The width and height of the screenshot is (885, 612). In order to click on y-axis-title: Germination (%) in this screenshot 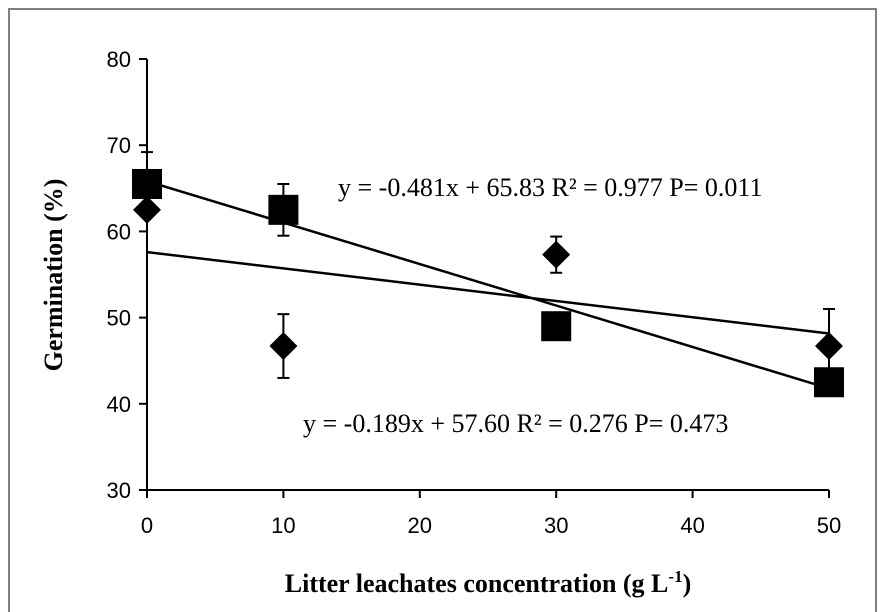, I will do `click(53, 275)`.